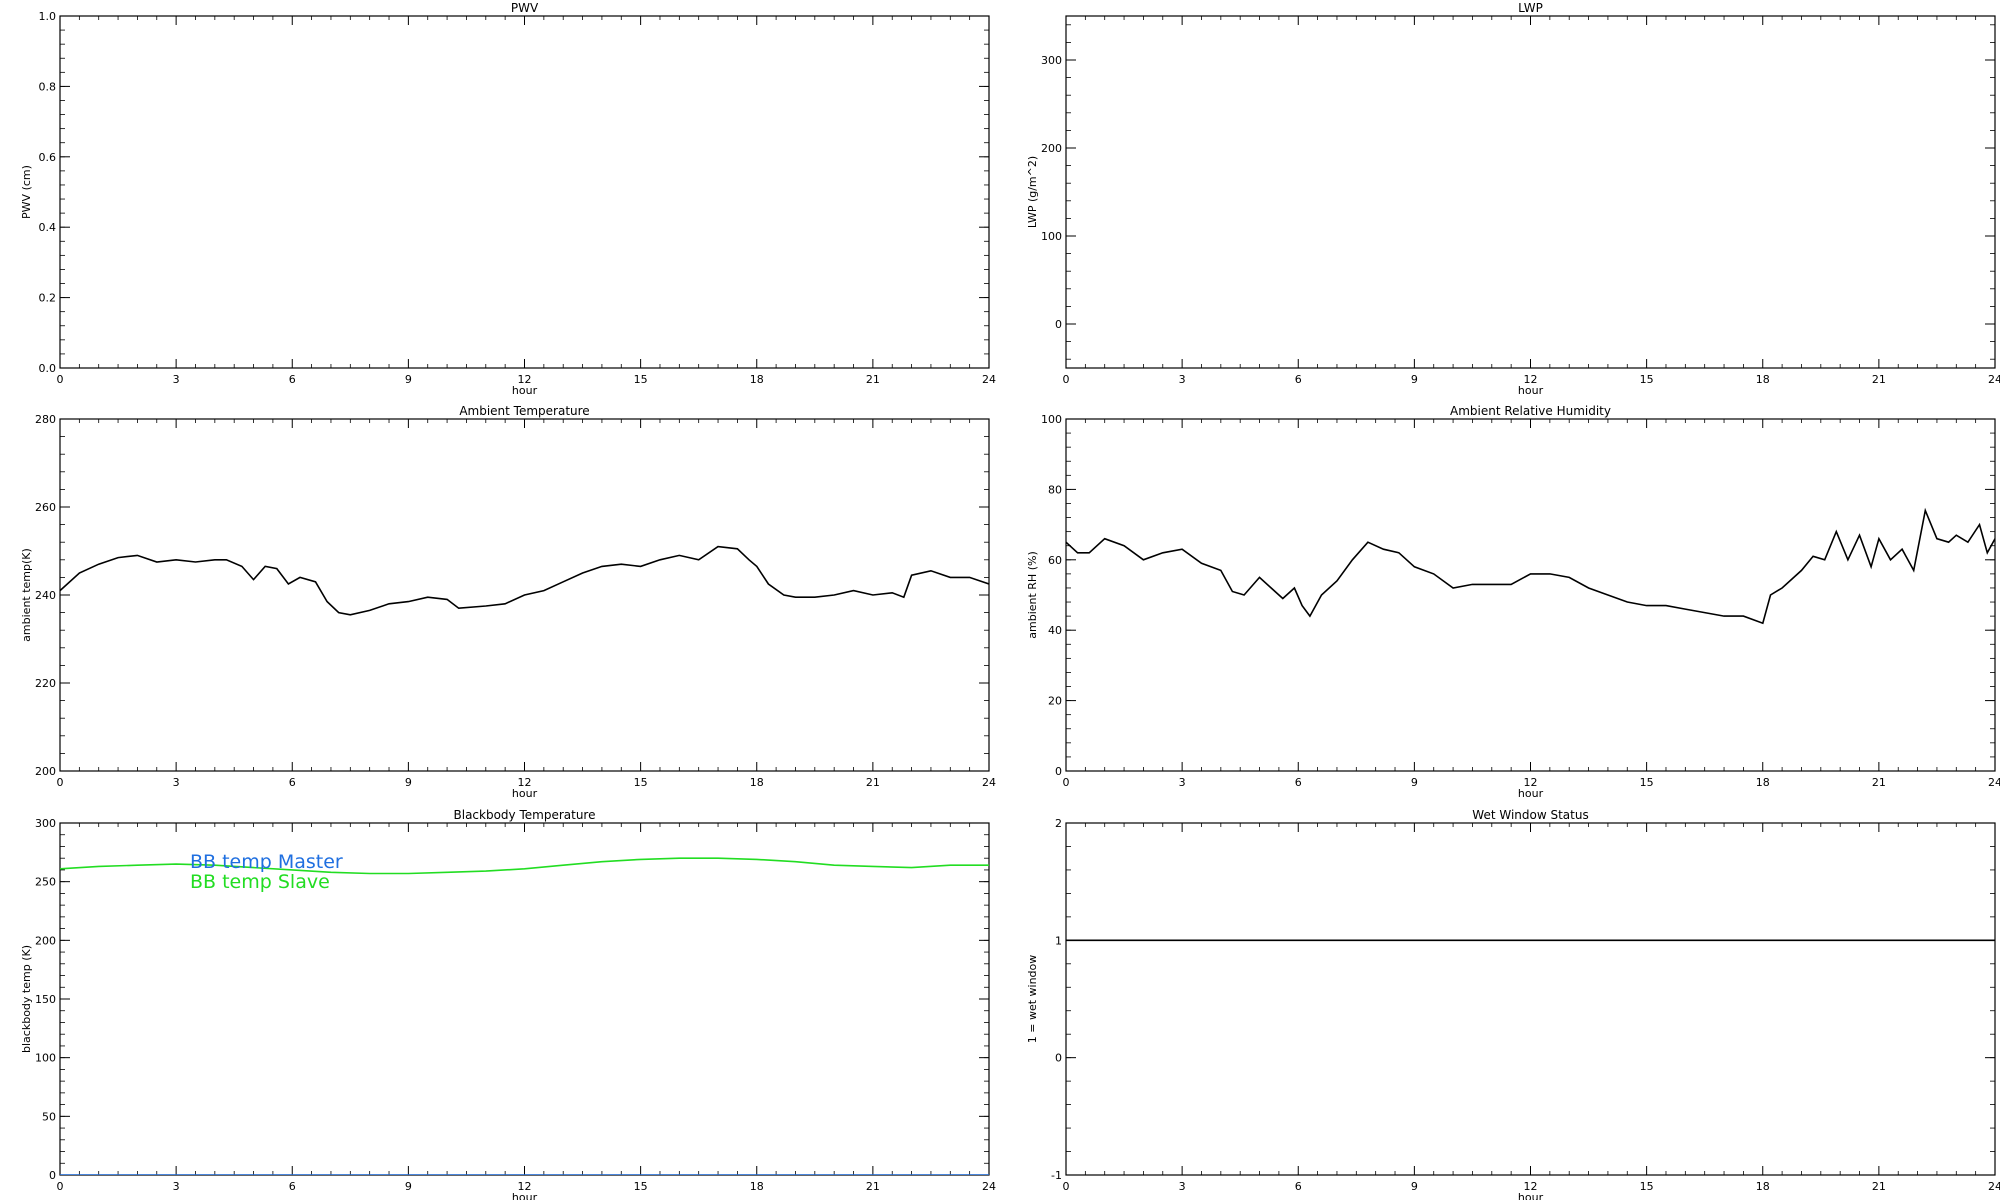 The image size is (2000, 1200). Describe the element at coordinates (45, 1058) in the screenshot. I see `y-tick-label: 100` at that location.